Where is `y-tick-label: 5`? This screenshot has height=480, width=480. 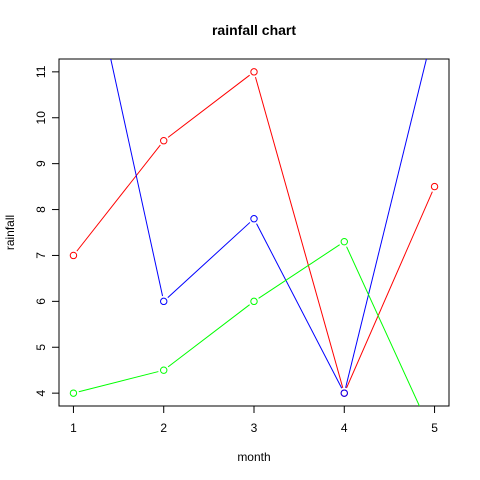 y-tick-label: 5 is located at coordinates (41, 347).